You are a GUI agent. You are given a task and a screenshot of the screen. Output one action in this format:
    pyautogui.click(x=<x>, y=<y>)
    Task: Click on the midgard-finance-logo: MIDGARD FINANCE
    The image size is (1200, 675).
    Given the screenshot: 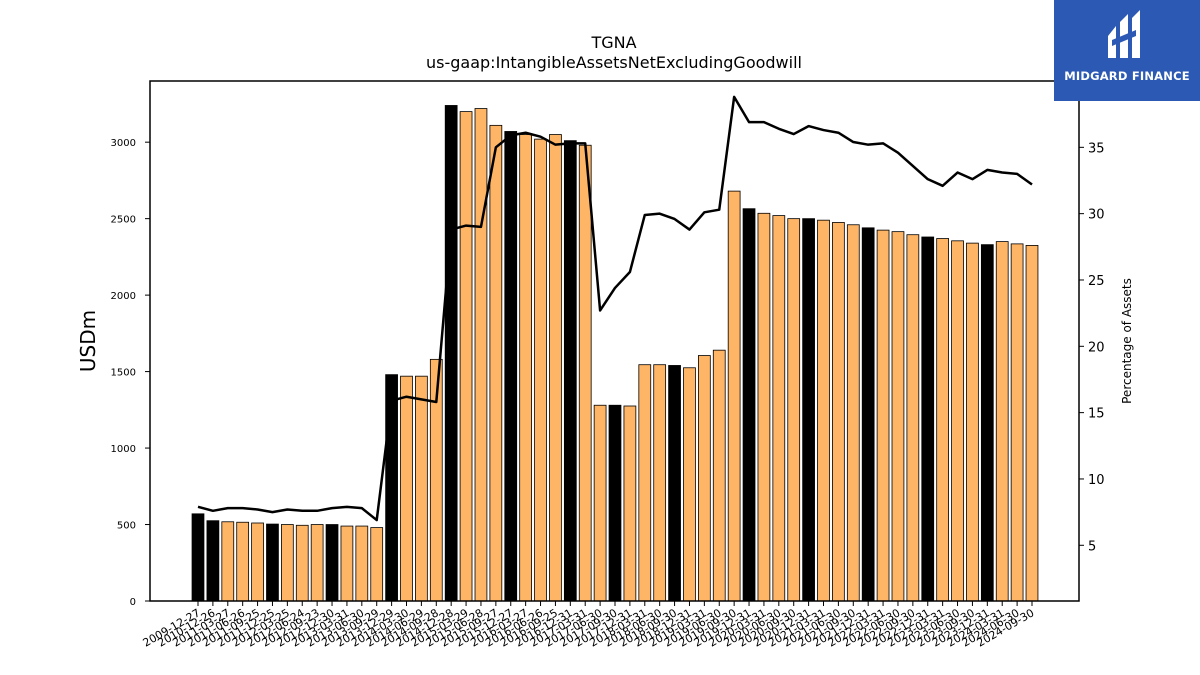 What is the action you would take?
    pyautogui.click(x=1127, y=50)
    